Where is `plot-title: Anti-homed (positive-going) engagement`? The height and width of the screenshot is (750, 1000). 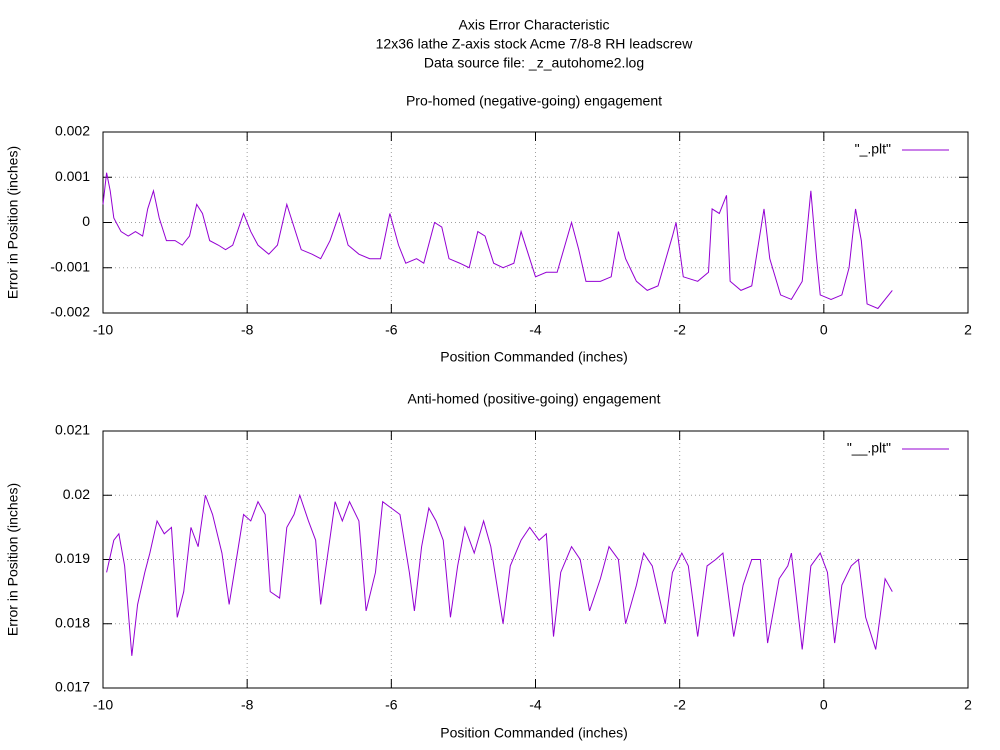
plot-title: Anti-homed (positive-going) engagement is located at coordinates (534, 399).